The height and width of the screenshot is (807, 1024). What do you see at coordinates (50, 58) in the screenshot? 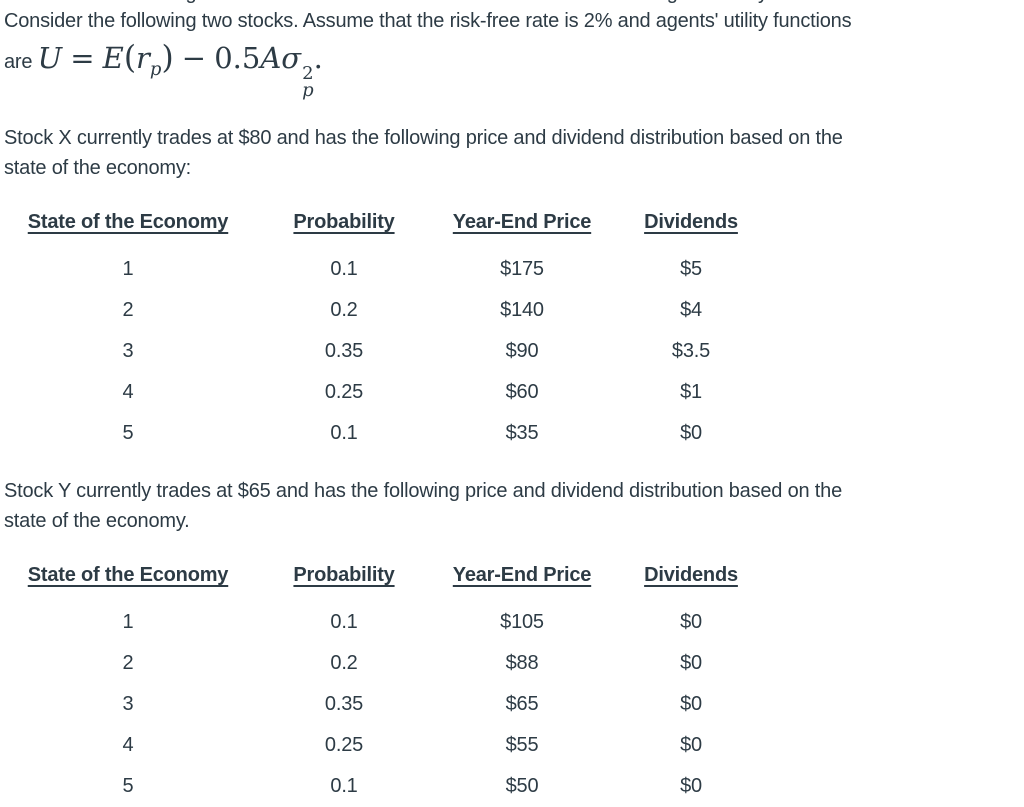
I see `formula-var-u: U` at bounding box center [50, 58].